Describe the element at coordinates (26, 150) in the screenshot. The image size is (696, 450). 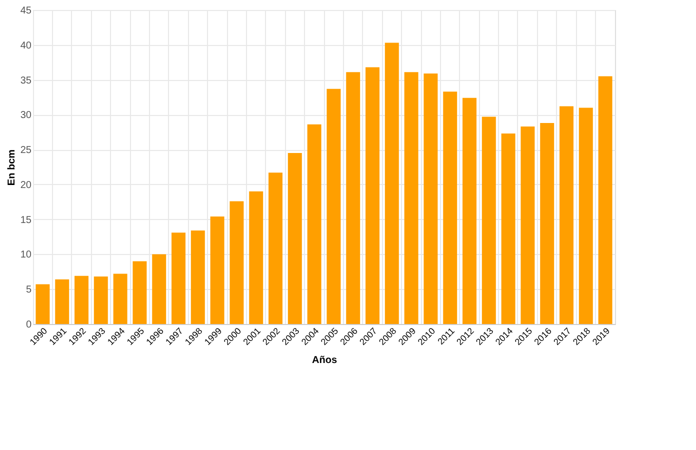
I see `y-tick-label: 25` at that location.